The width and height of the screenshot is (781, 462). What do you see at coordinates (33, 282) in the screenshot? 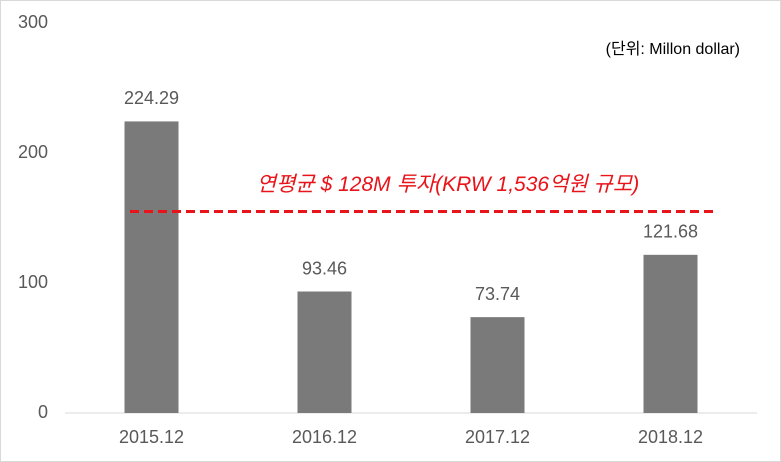
I see `y-tick-label: 100` at bounding box center [33, 282].